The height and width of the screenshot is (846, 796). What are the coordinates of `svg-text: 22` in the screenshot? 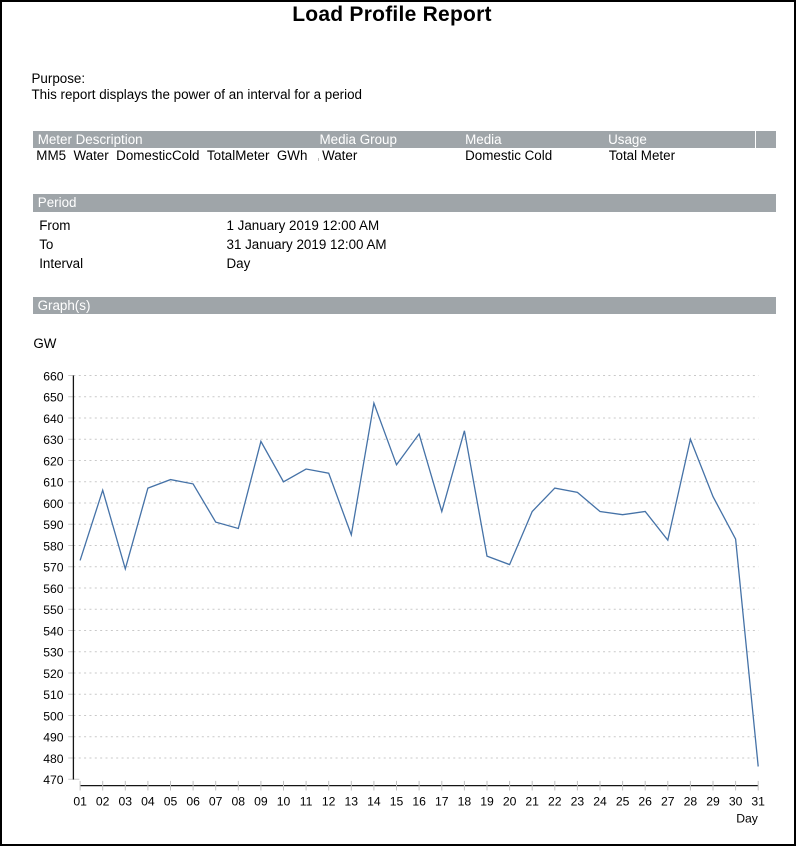 It's located at (555, 801).